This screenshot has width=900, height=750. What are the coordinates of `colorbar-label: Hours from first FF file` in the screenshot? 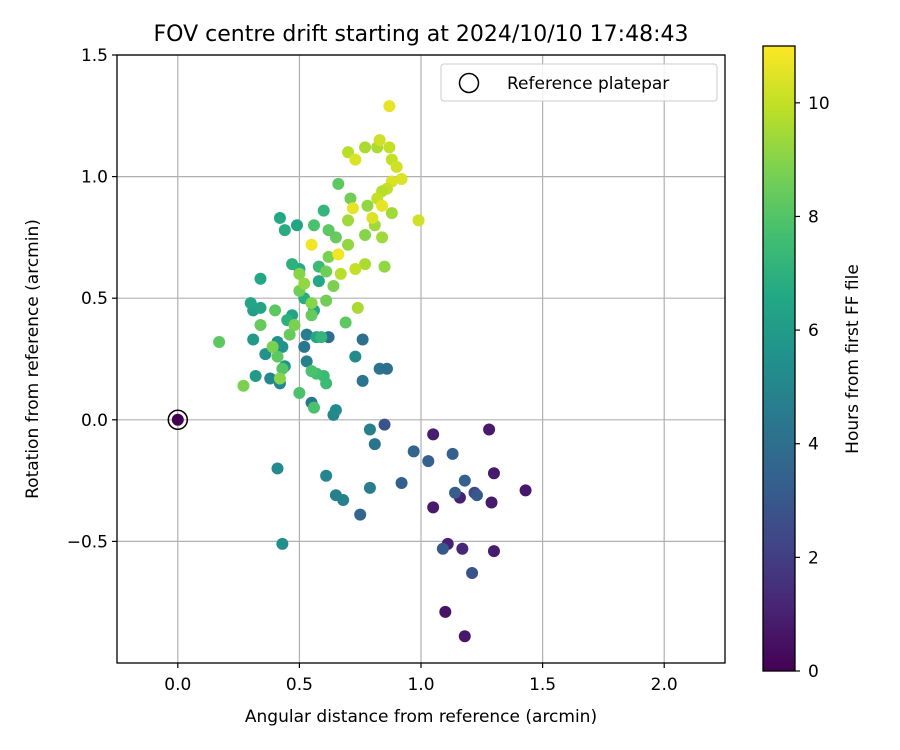 It's located at (853, 359).